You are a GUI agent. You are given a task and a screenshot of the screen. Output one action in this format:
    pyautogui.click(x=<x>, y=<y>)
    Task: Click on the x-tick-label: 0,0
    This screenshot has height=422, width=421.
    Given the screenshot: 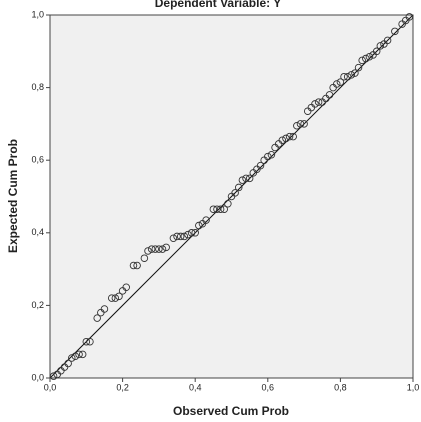 What is the action you would take?
    pyautogui.click(x=50, y=387)
    